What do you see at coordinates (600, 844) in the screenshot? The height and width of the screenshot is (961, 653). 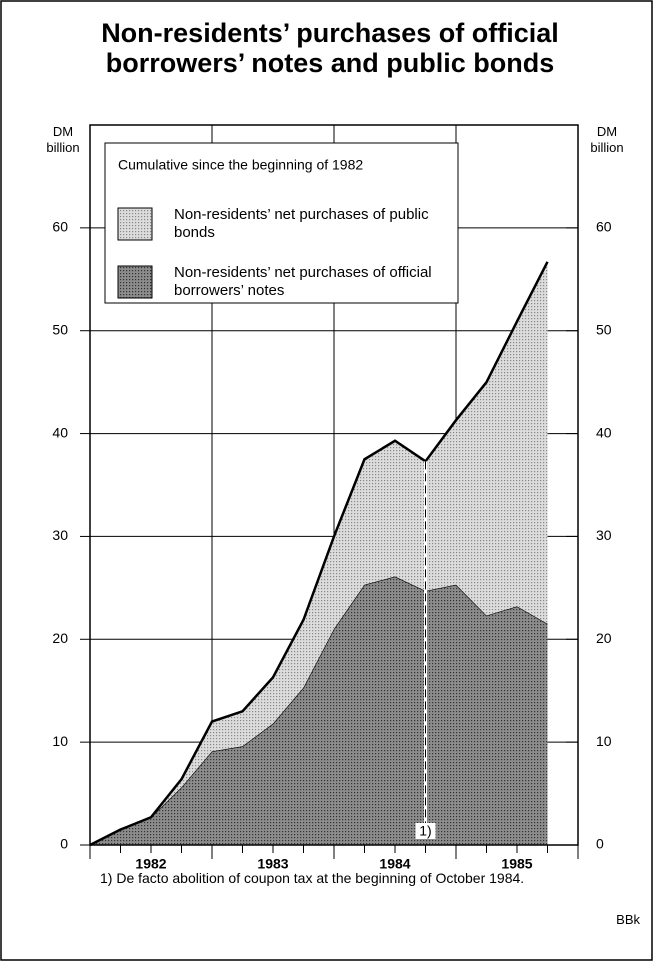 I see `y2-tick-label: 0` at bounding box center [600, 844].